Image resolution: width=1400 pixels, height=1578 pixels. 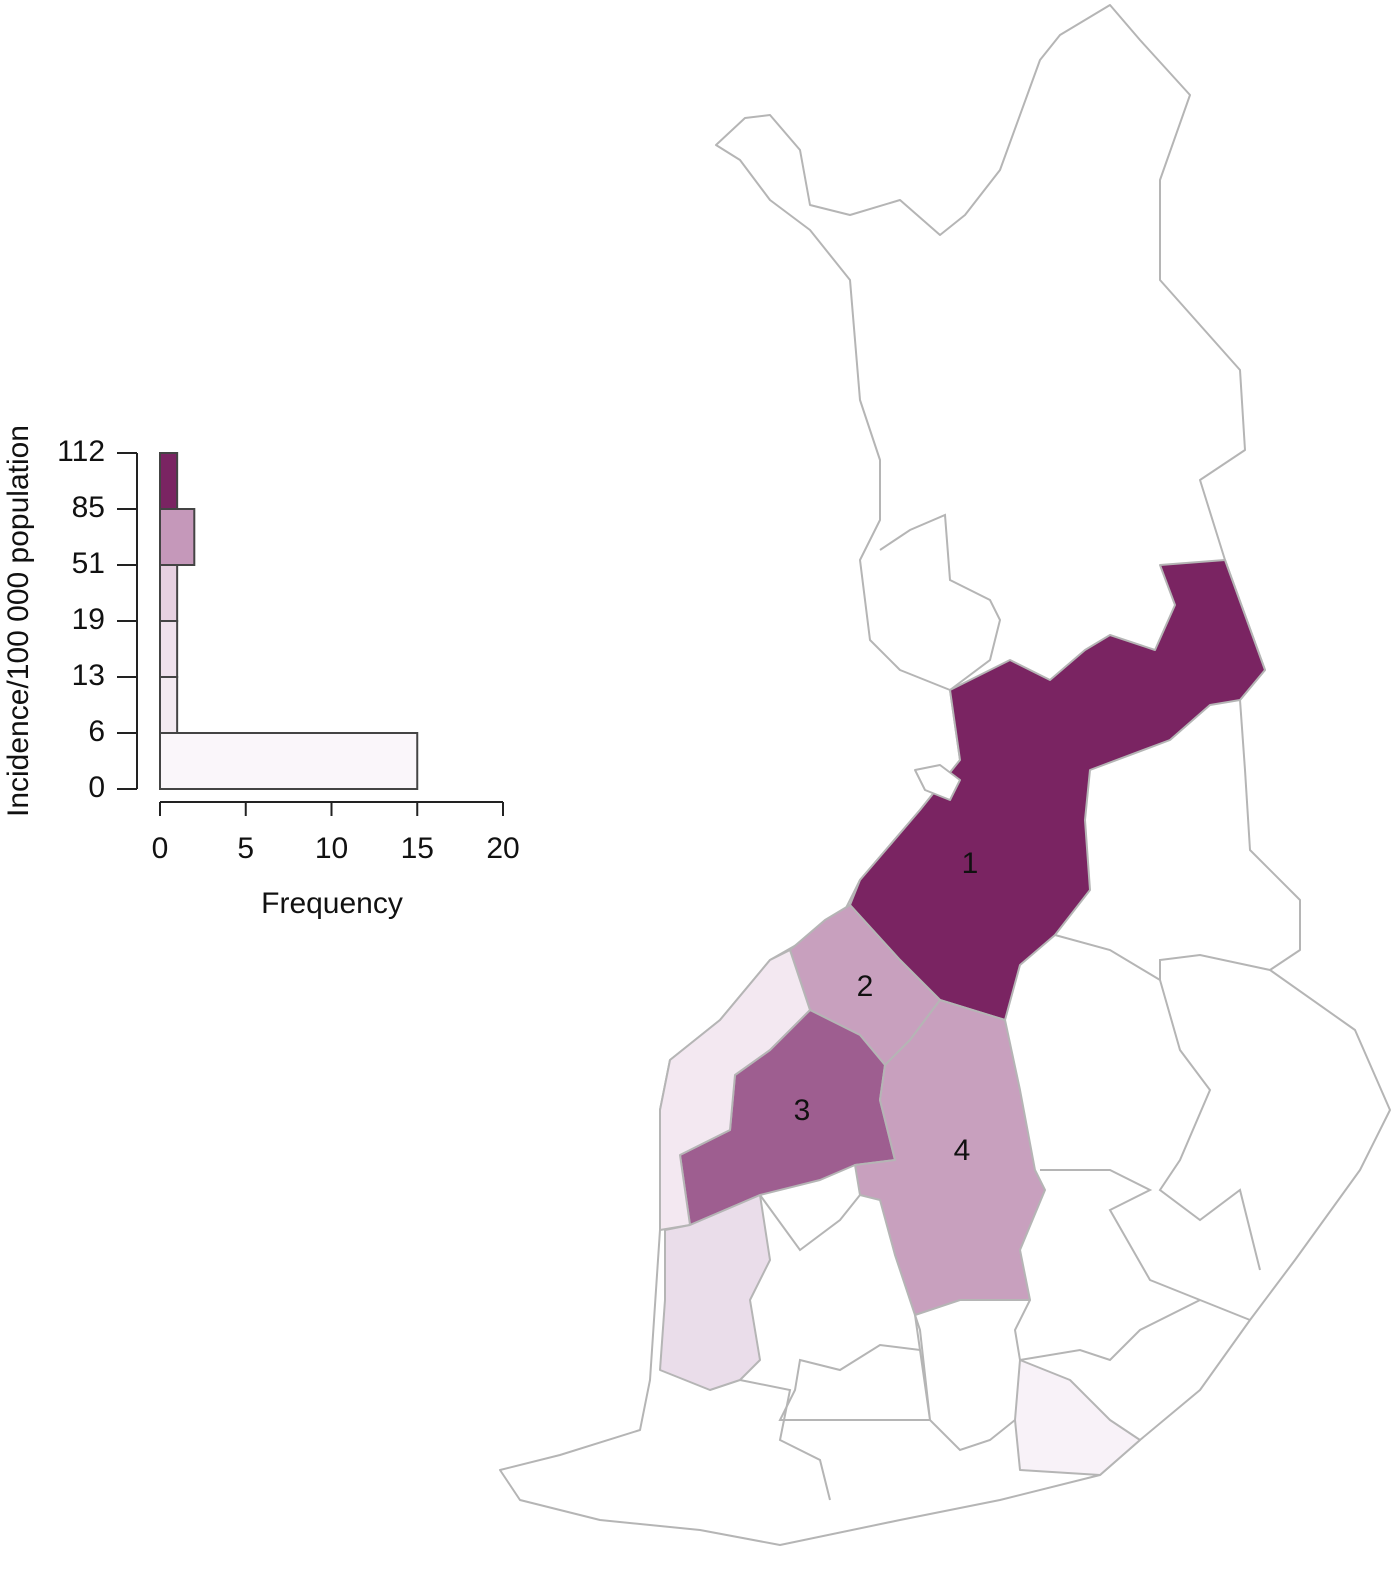 I want to click on y-tick-label: 6, so click(x=96, y=731).